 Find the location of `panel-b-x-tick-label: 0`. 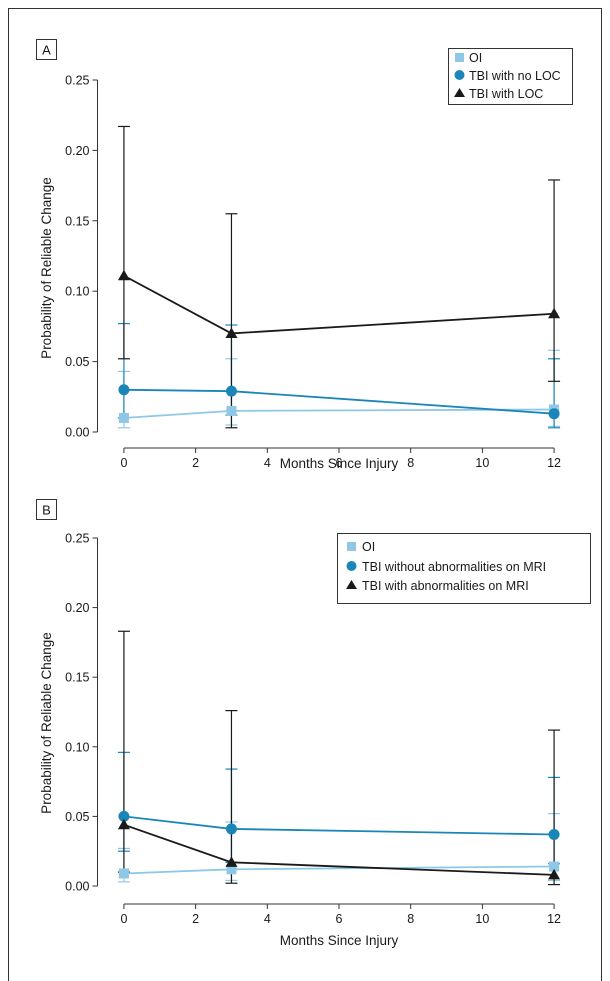

panel-b-x-tick-label: 0 is located at coordinates (123, 919).